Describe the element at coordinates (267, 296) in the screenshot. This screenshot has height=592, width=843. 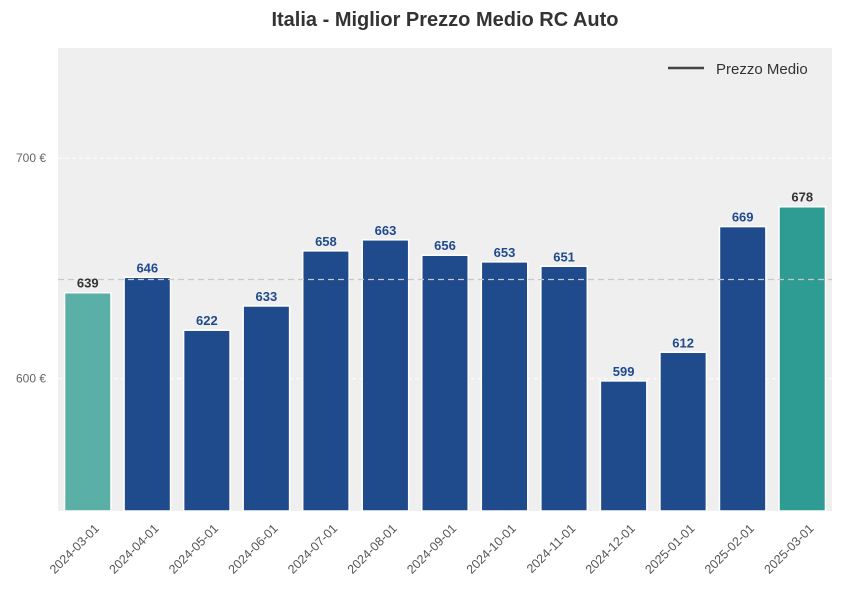
I see `data-label: 633` at that location.